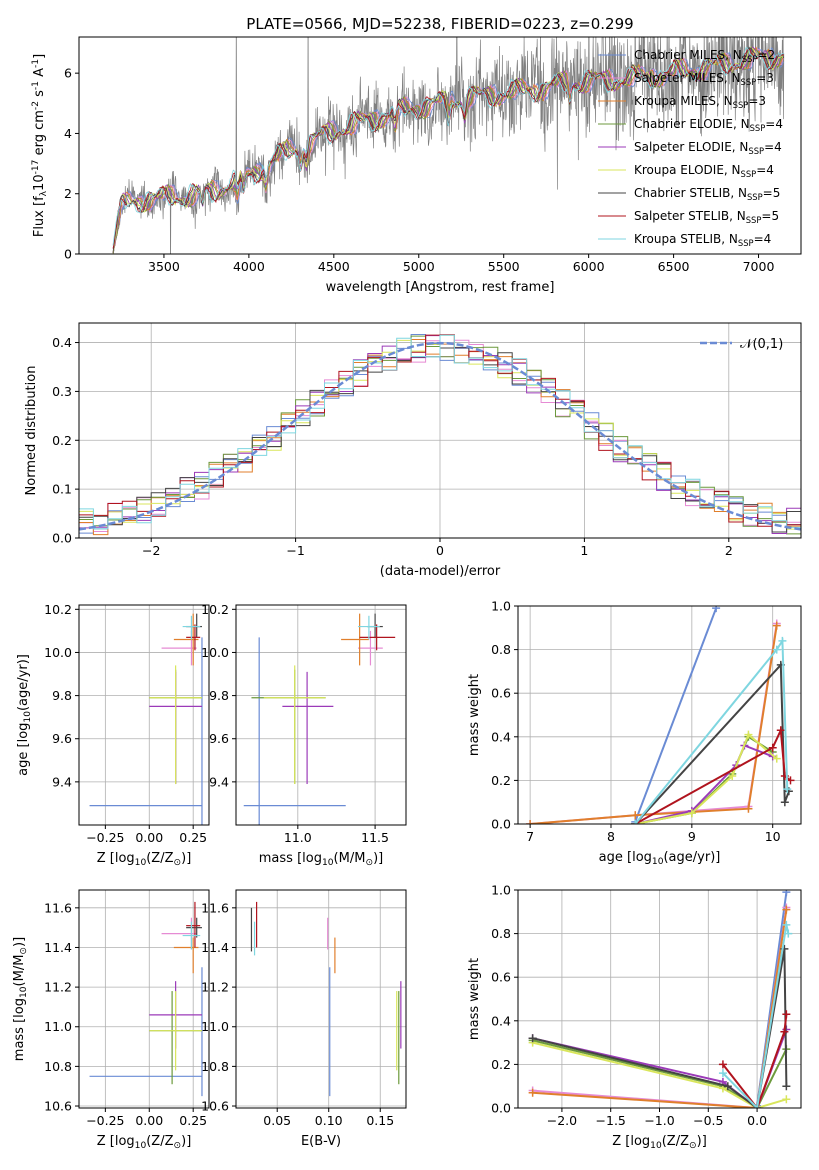 The width and height of the screenshot is (819, 1170). What do you see at coordinates (105, 837) in the screenshot?
I see `x-tick-label: −0.25` at bounding box center [105, 837].